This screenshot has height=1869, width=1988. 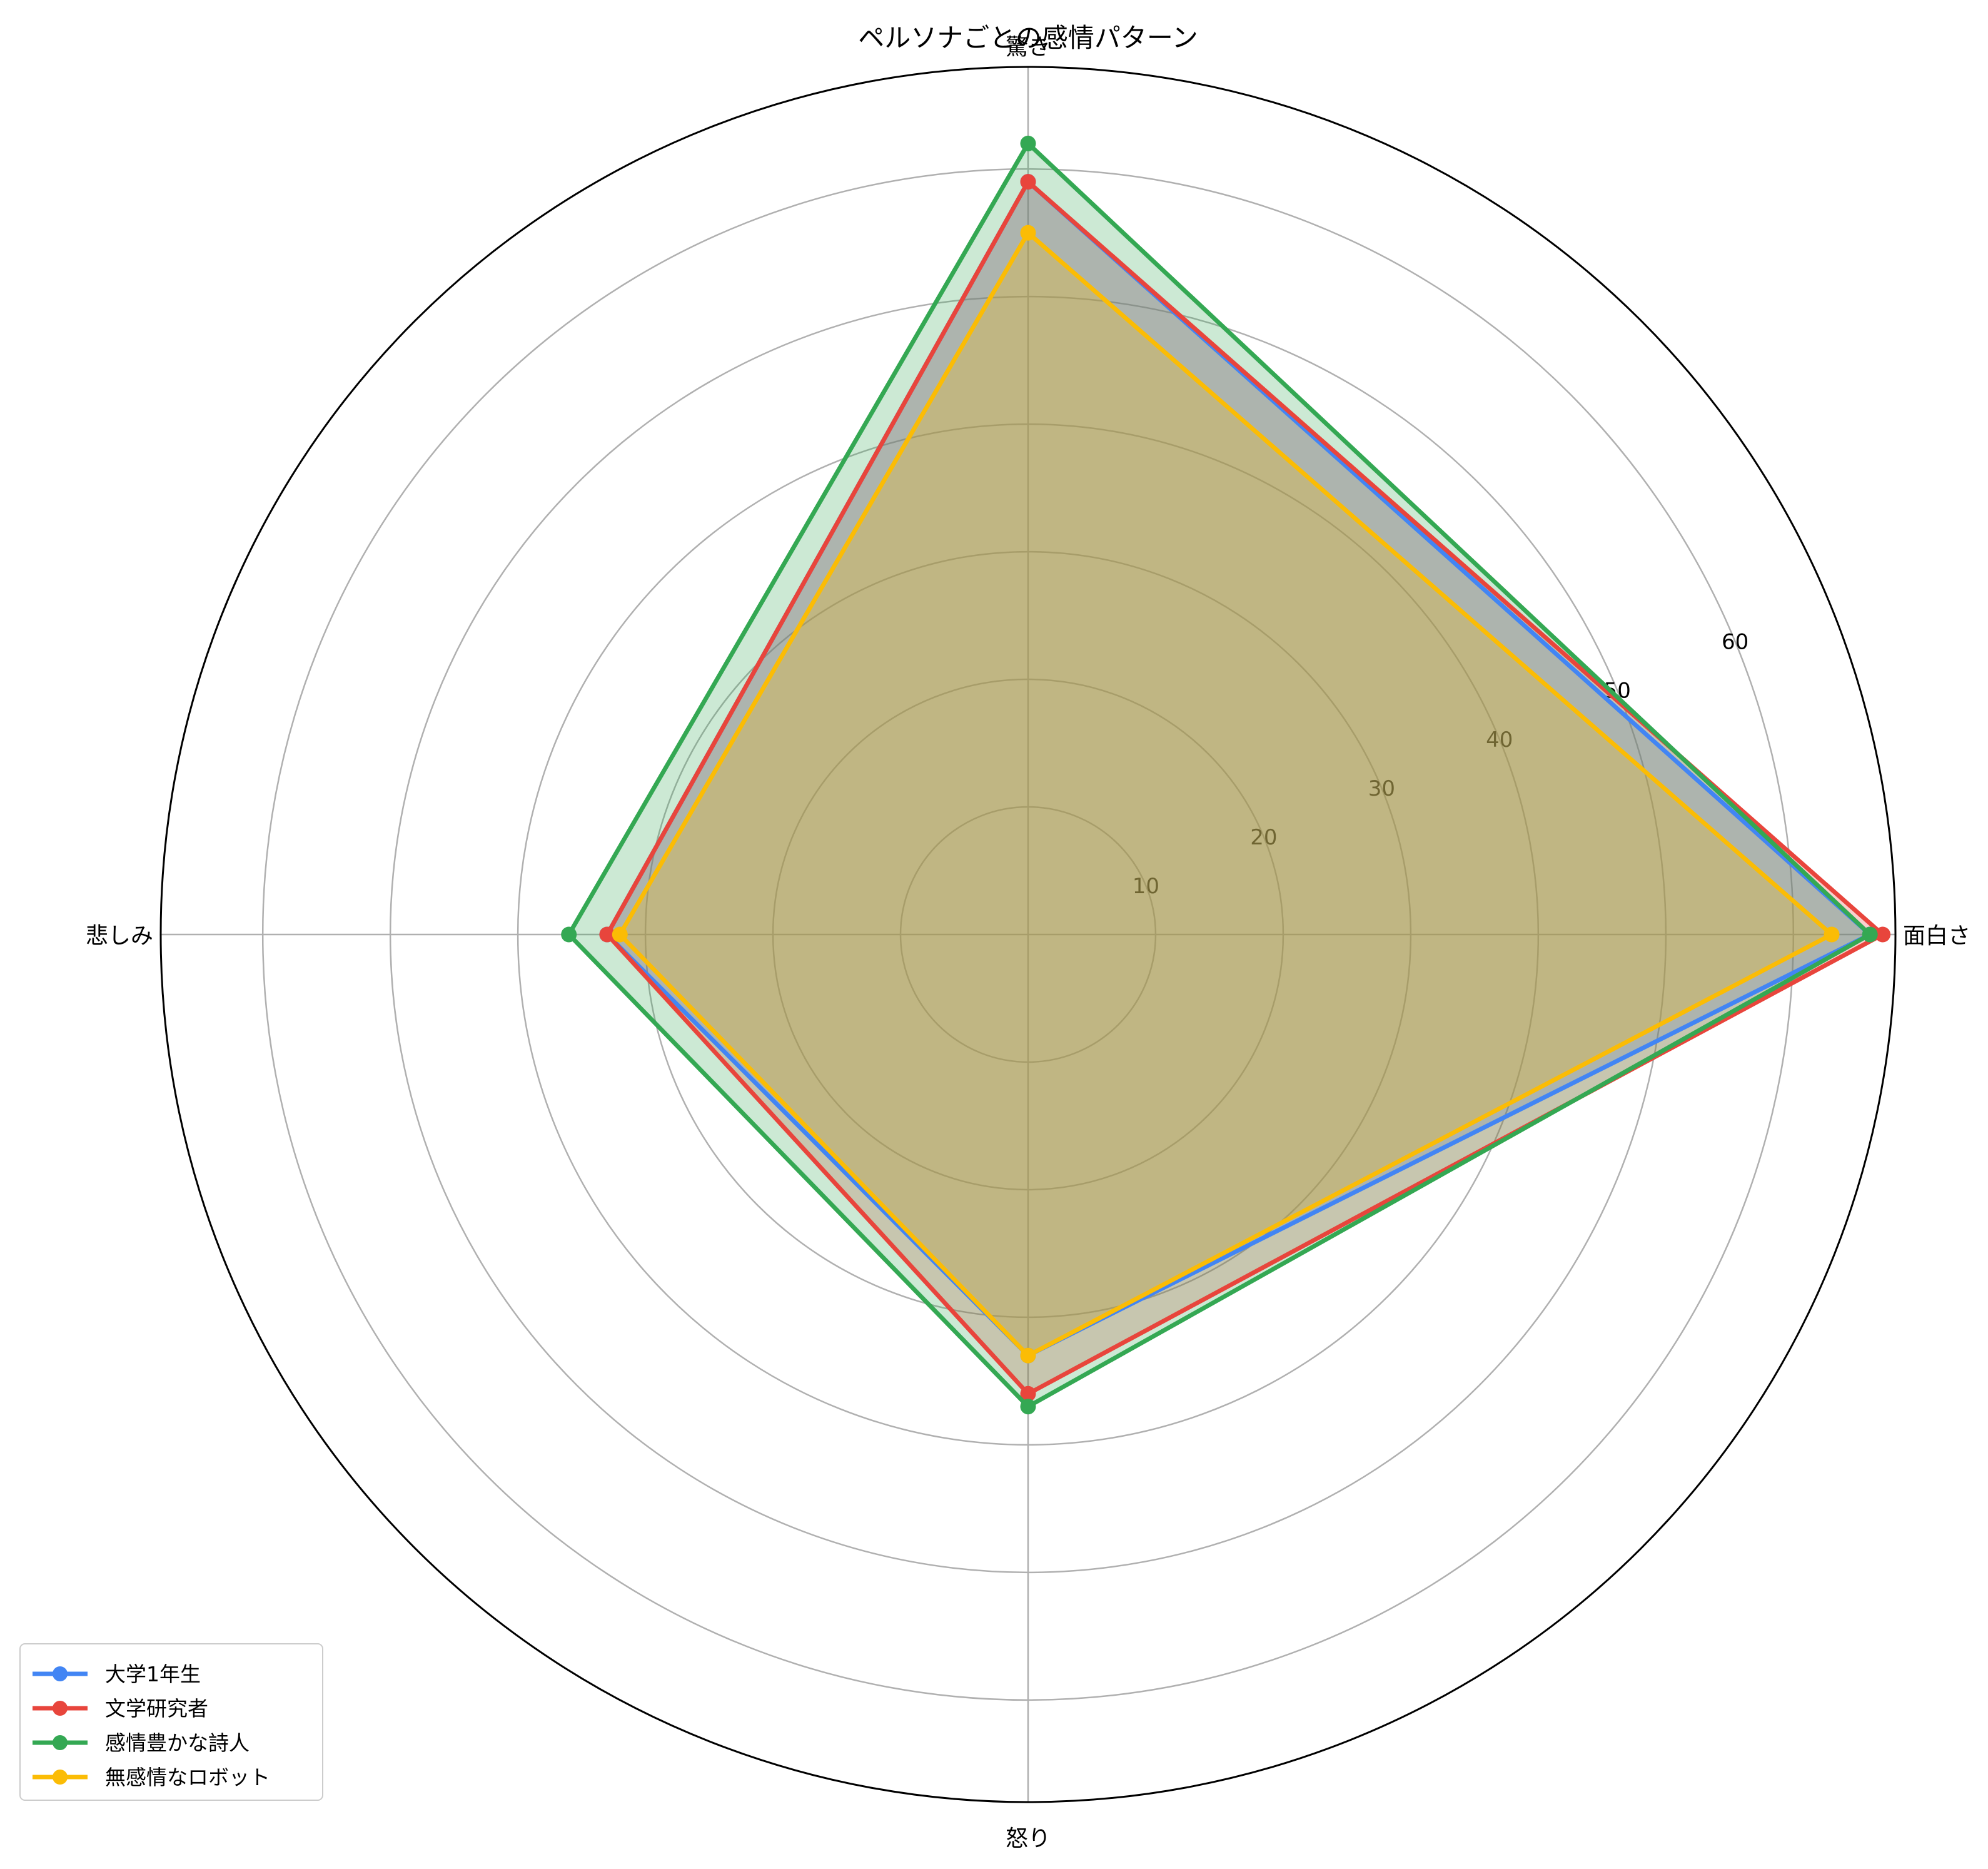 I want to click on chart-title: ペルソナごとの感情パターン, so click(x=1028, y=38).